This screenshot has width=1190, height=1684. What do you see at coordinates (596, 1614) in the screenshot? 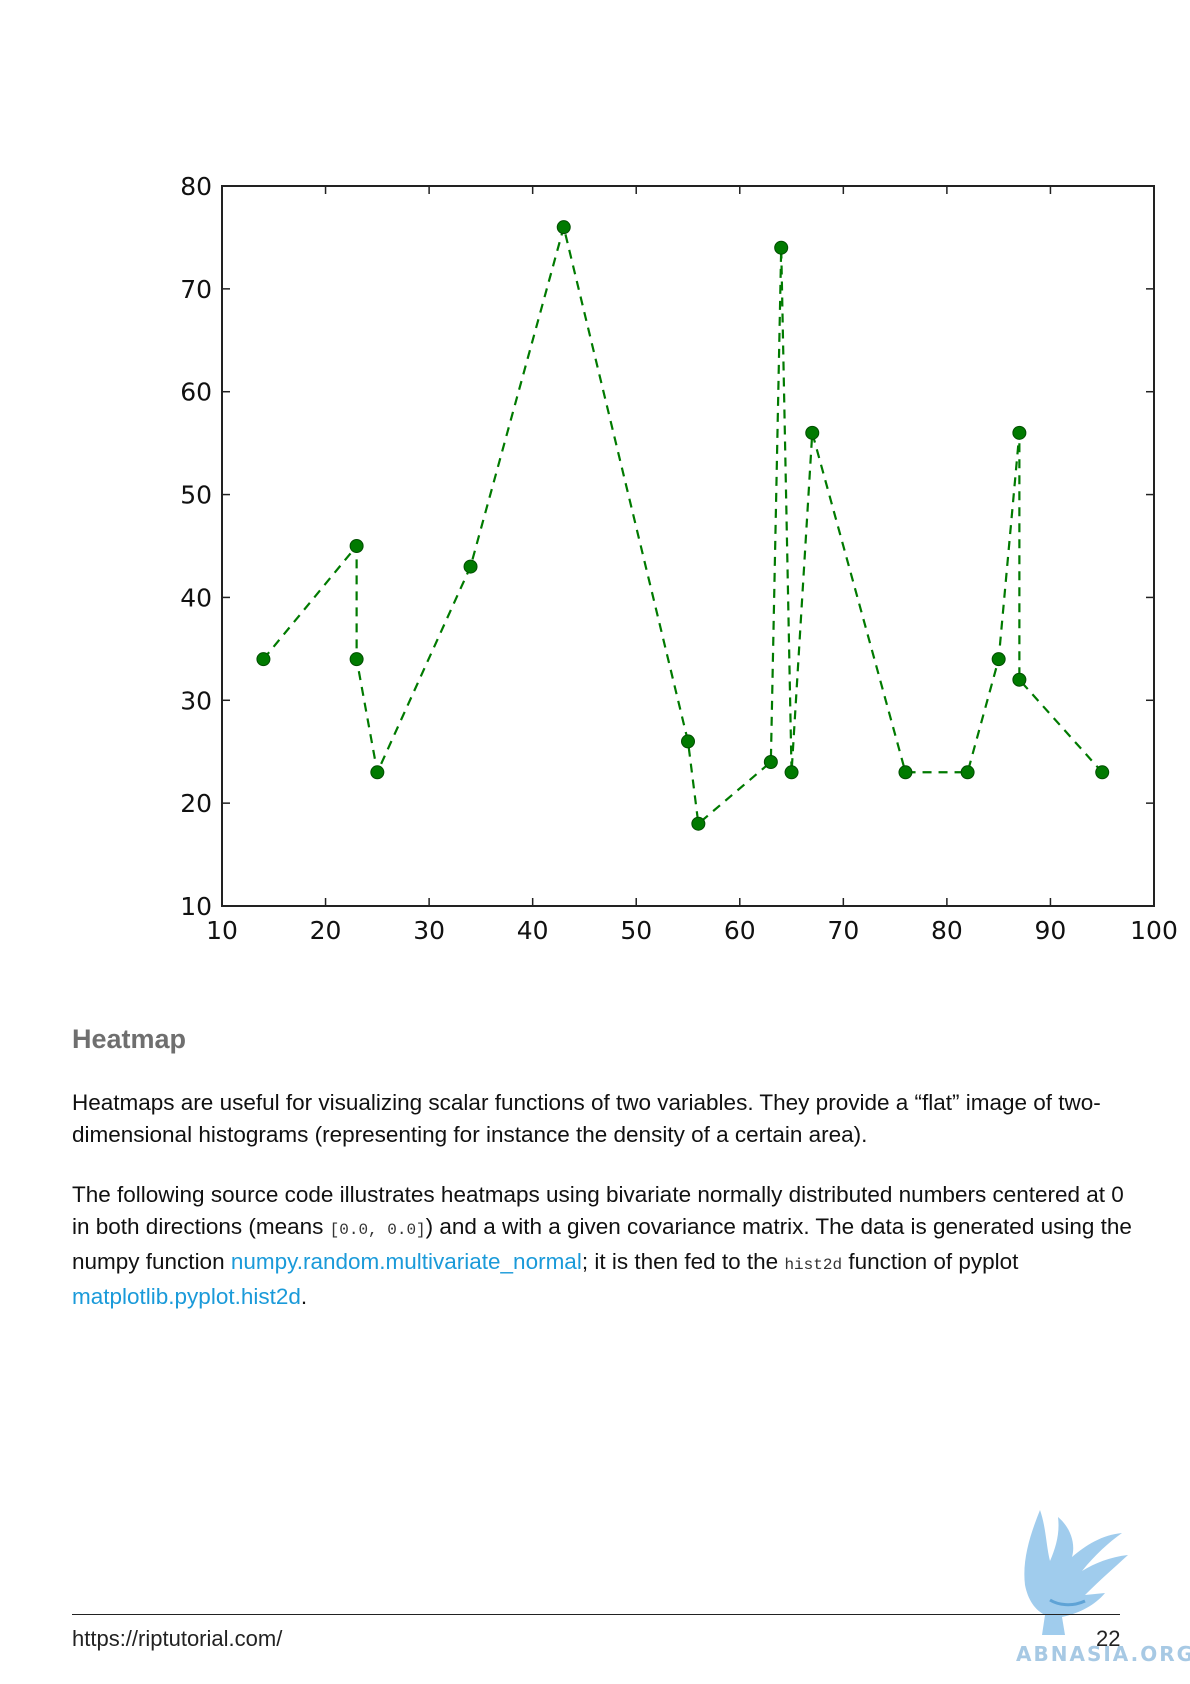
I see `footer-divider` at bounding box center [596, 1614].